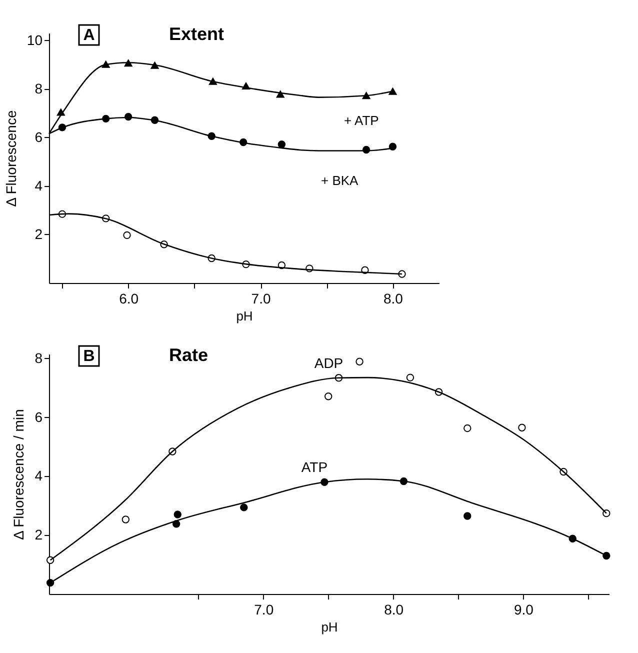 The height and width of the screenshot is (653, 638). What do you see at coordinates (10, 158) in the screenshot?
I see `y-axis-title: Δ Fluorescence` at bounding box center [10, 158].